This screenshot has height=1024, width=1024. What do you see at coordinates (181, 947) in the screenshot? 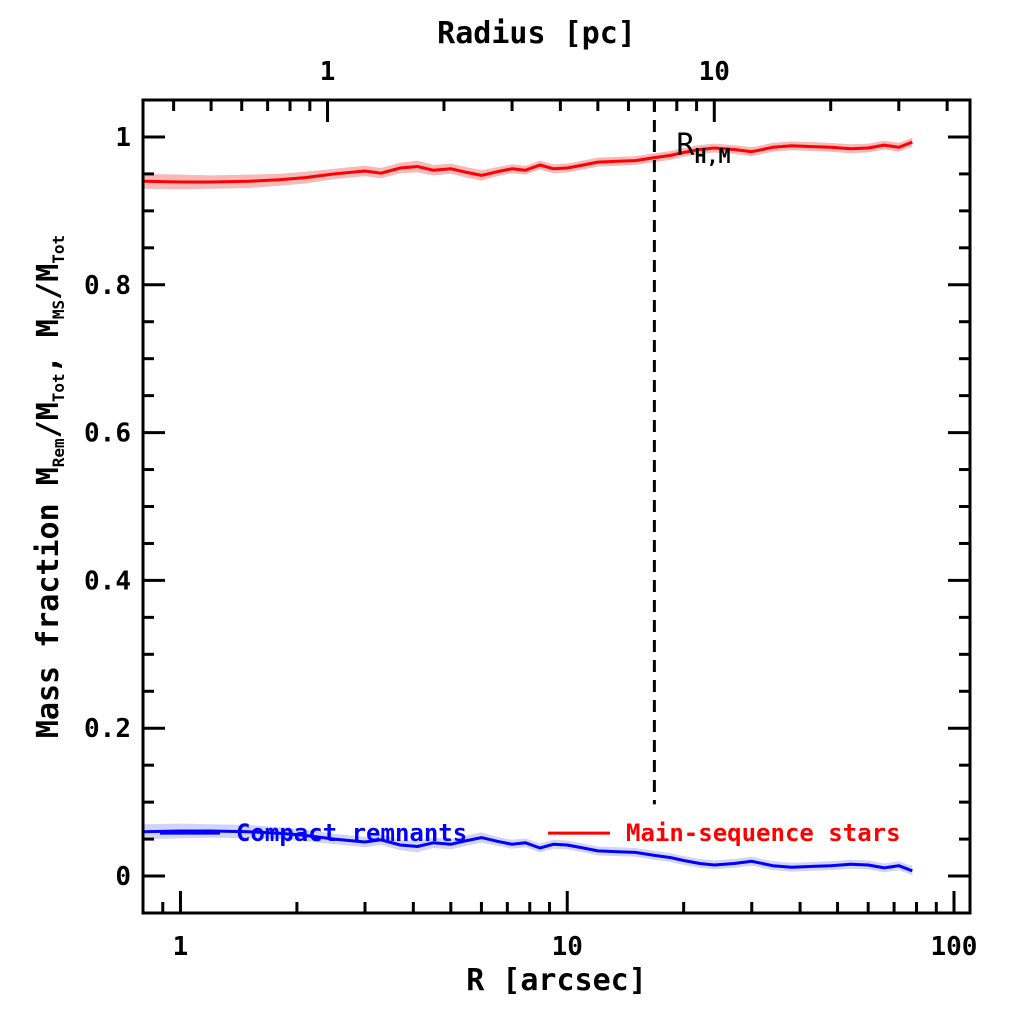
I see `x-tick-label: 1` at bounding box center [181, 947].